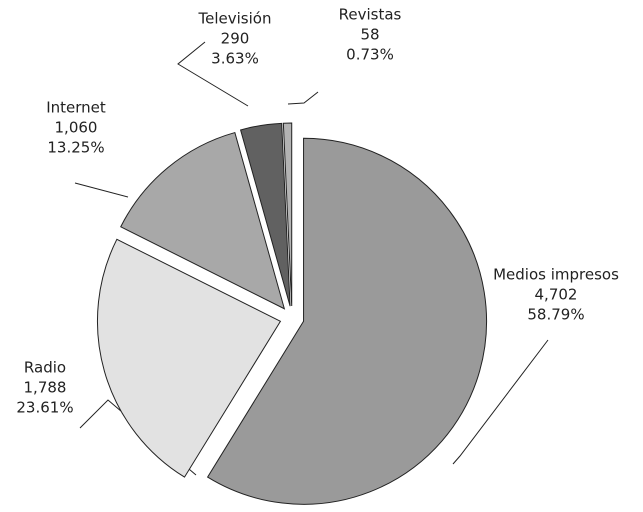 The width and height of the screenshot is (643, 512). I want to click on slice-label: Televisión, so click(235, 19).